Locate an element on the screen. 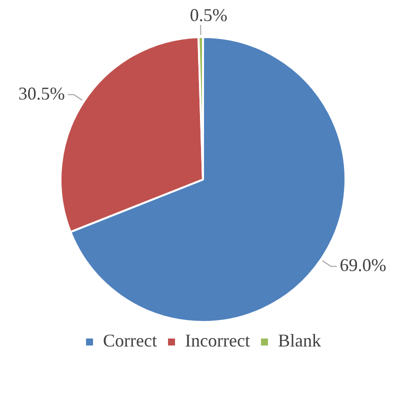 The height and width of the screenshot is (401, 406). legend-label: Incorrect is located at coordinates (217, 340).